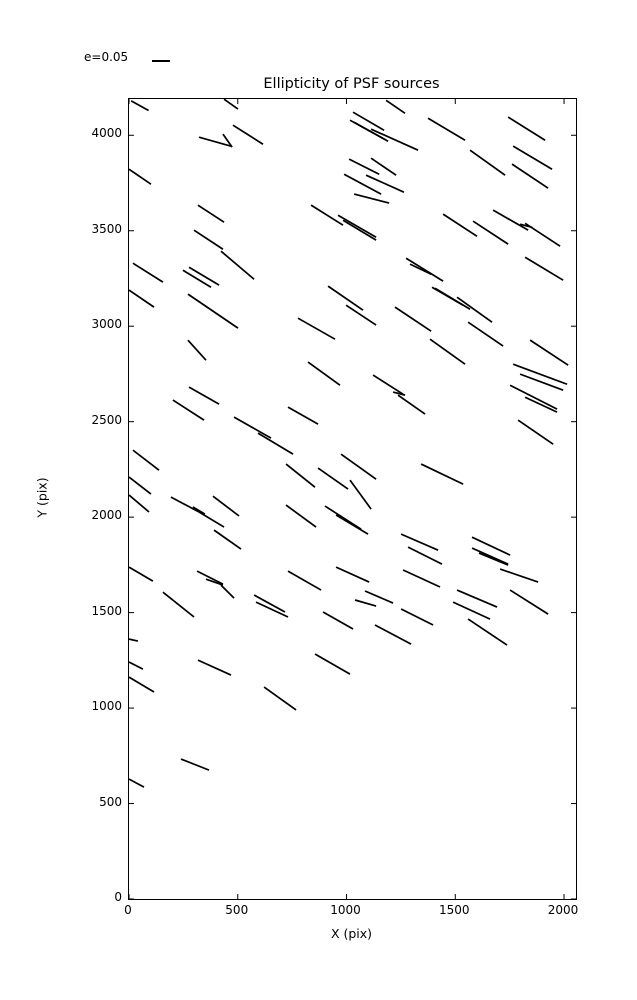 The width and height of the screenshot is (637, 1000). I want to click on y-tick-label: 2500, so click(106, 419).